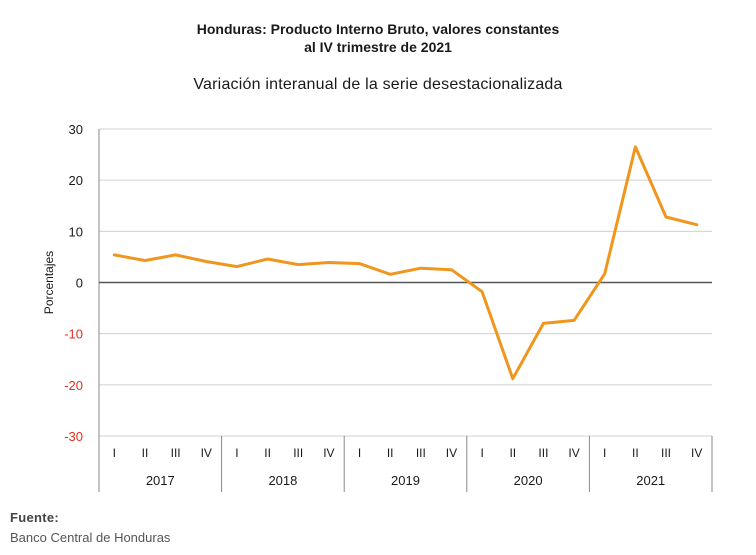 Image resolution: width=756 pixels, height=555 pixels. Describe the element at coordinates (405, 480) in the screenshot. I see `year-label: 2019` at that location.